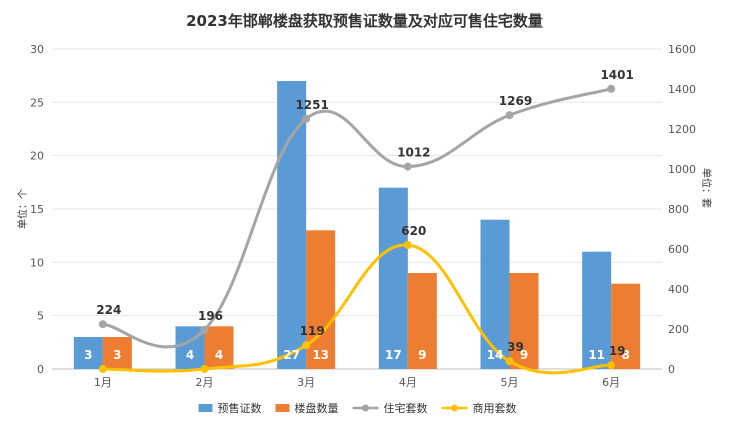 This screenshot has width=729, height=429. I want to click on y-tick-left-label: 10, so click(37, 262).